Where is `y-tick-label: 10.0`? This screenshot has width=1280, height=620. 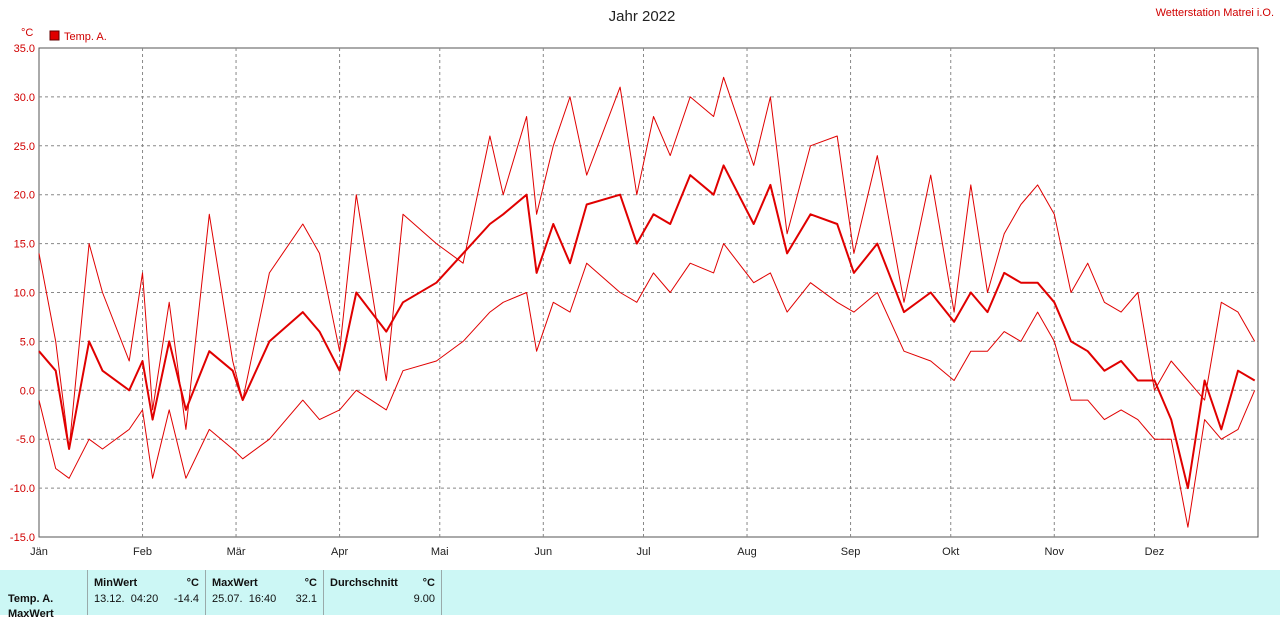
y-tick-label: 10.0 is located at coordinates (24, 294).